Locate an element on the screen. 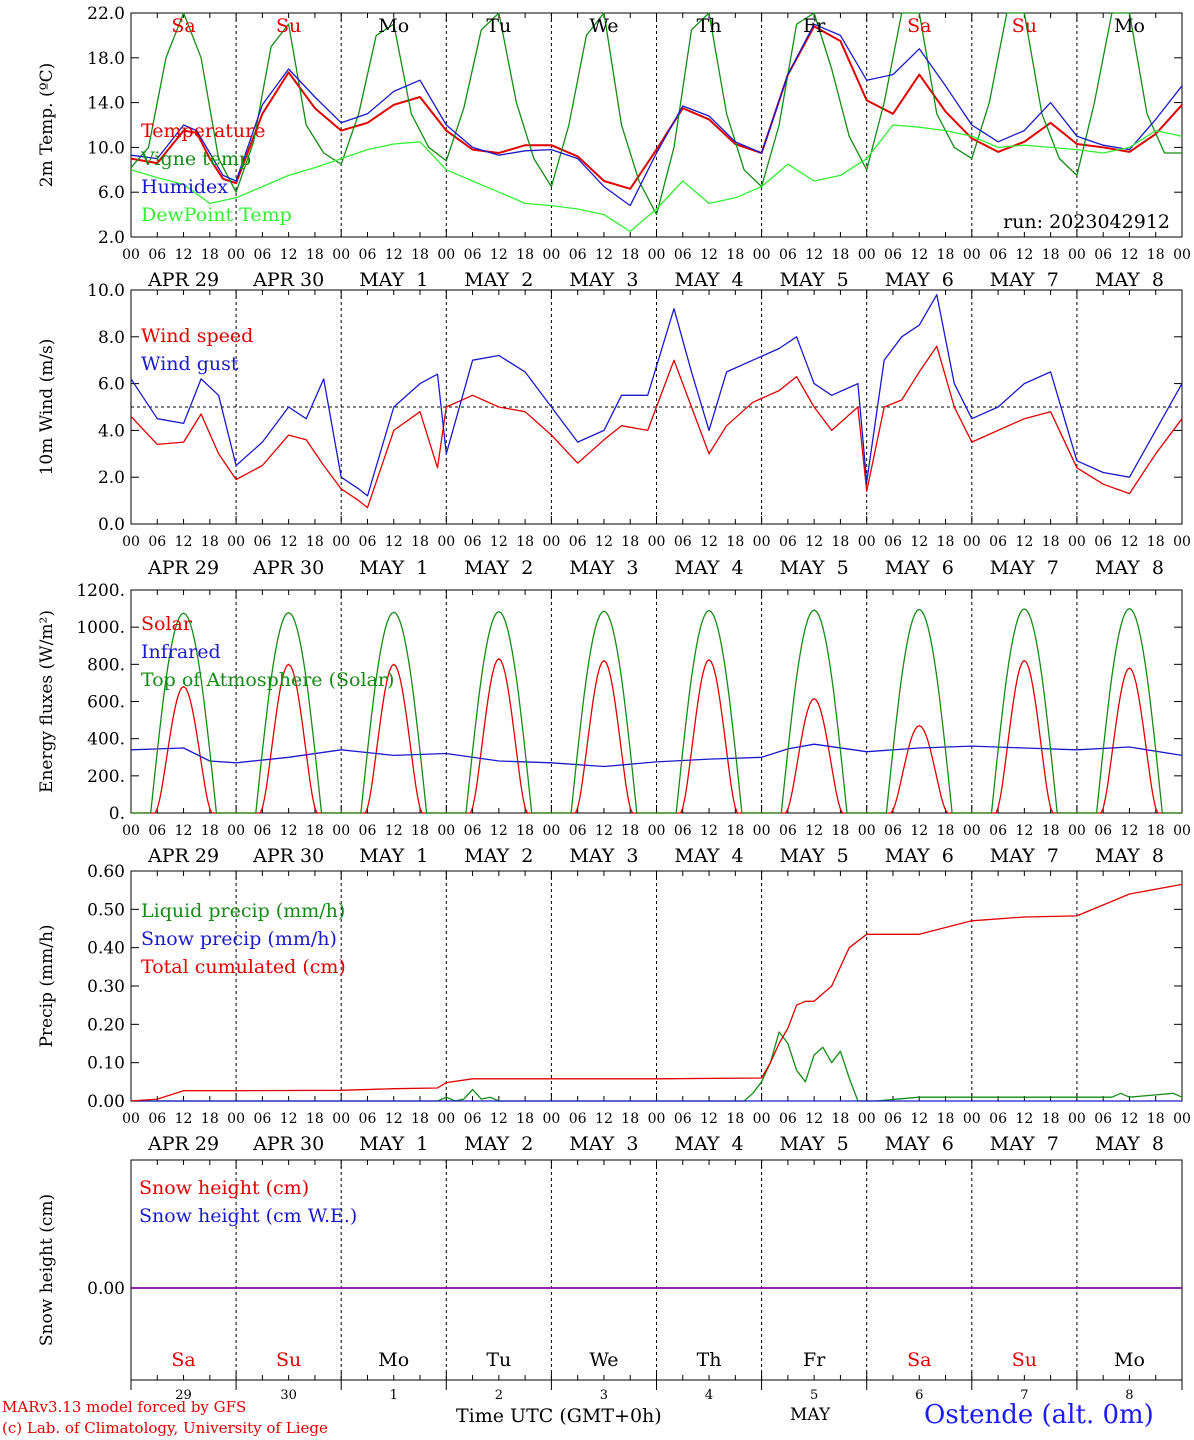 The height and width of the screenshot is (1440, 1194). run-label: run: 2023042912 is located at coordinates (1086, 222).